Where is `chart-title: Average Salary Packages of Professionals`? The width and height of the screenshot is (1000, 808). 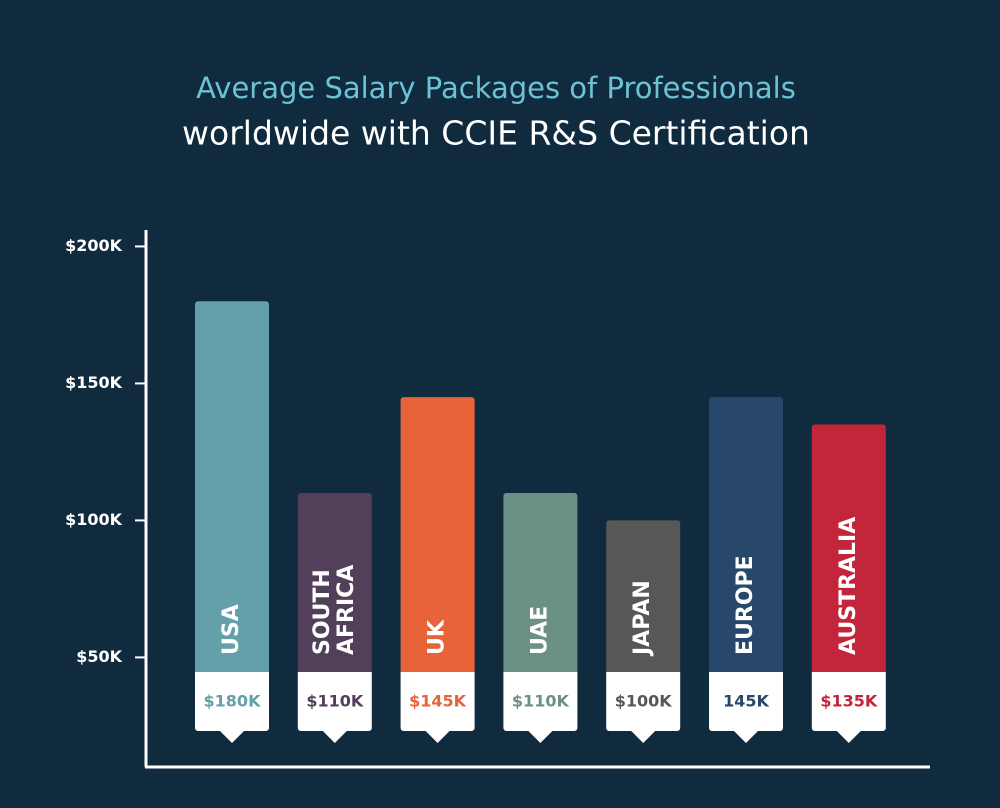
chart-title: Average Salary Packages of Professionals is located at coordinates (496, 88).